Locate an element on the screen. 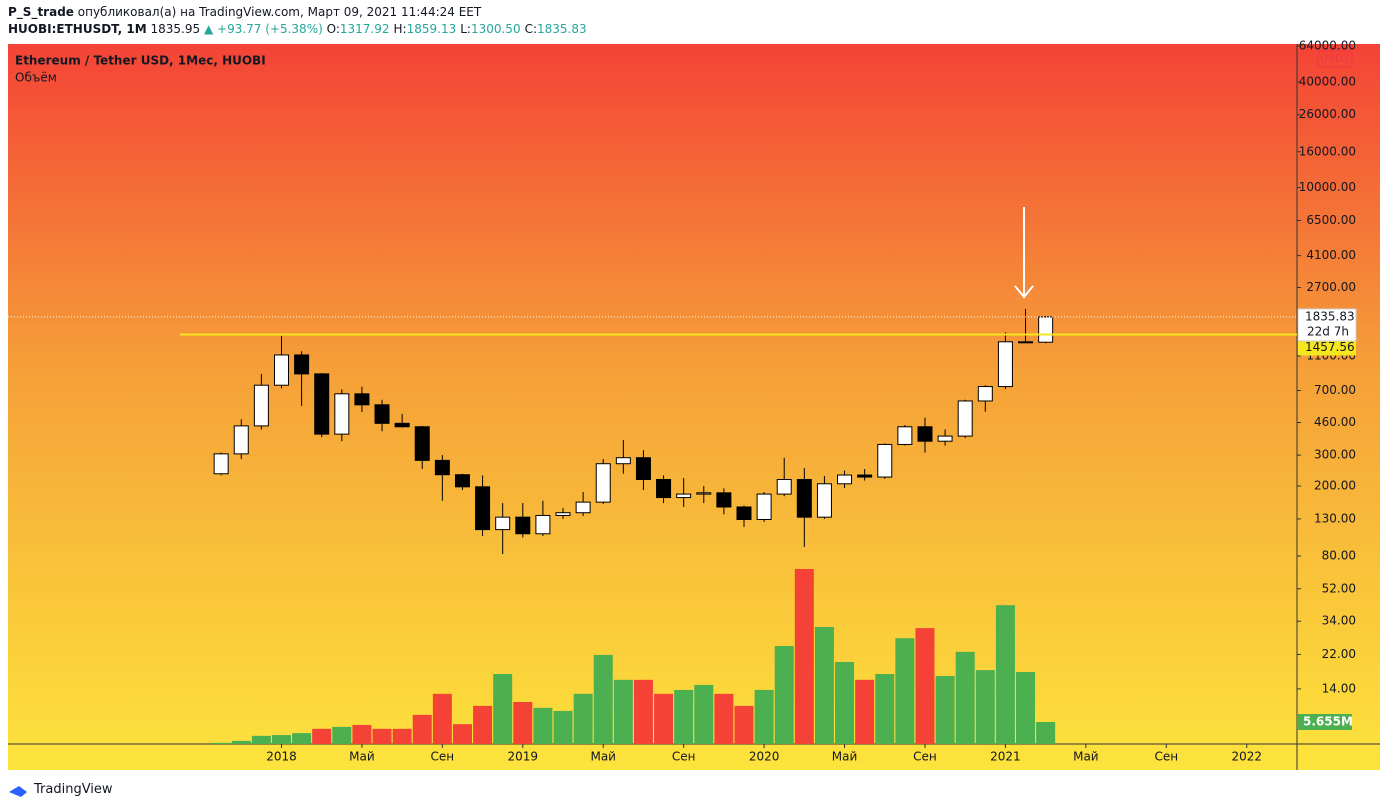 This screenshot has height=809, width=1380. y-tick-label: 40000.00 is located at coordinates (1327, 81).